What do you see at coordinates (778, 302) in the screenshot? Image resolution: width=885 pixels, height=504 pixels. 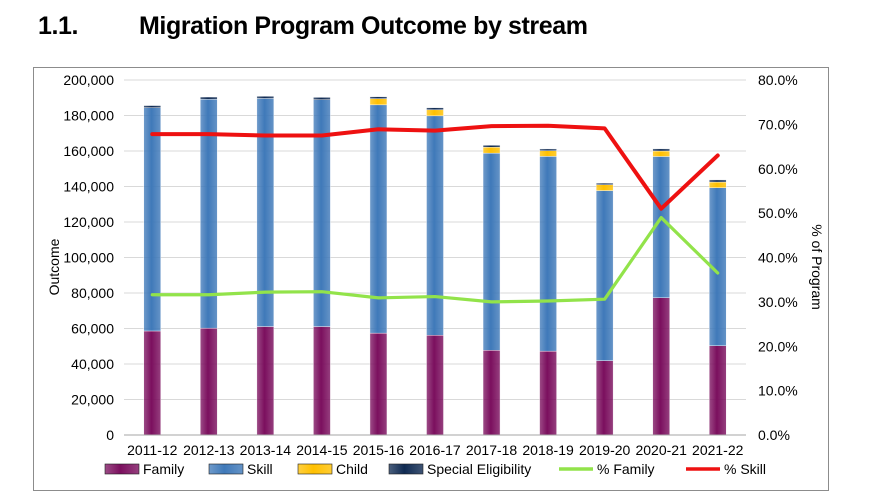 I see `y-right-tick-label: 30.0%` at bounding box center [778, 302].